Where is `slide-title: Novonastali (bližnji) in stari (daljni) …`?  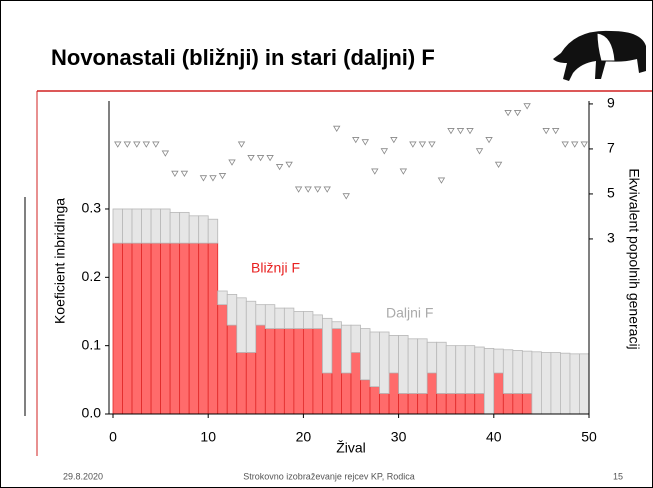
slide-title: Novonastali (bližnji) in stari (daljni) … is located at coordinates (243, 57).